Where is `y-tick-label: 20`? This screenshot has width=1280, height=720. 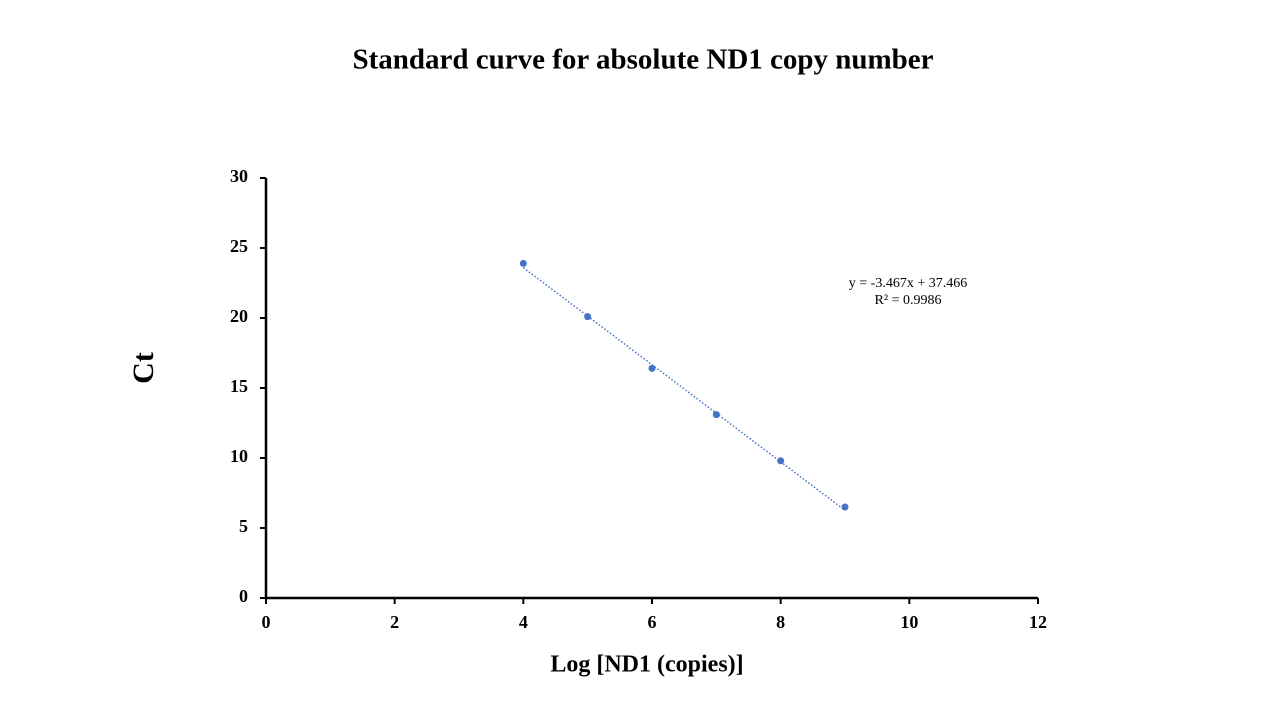
y-tick-label: 20 is located at coordinates (239, 316).